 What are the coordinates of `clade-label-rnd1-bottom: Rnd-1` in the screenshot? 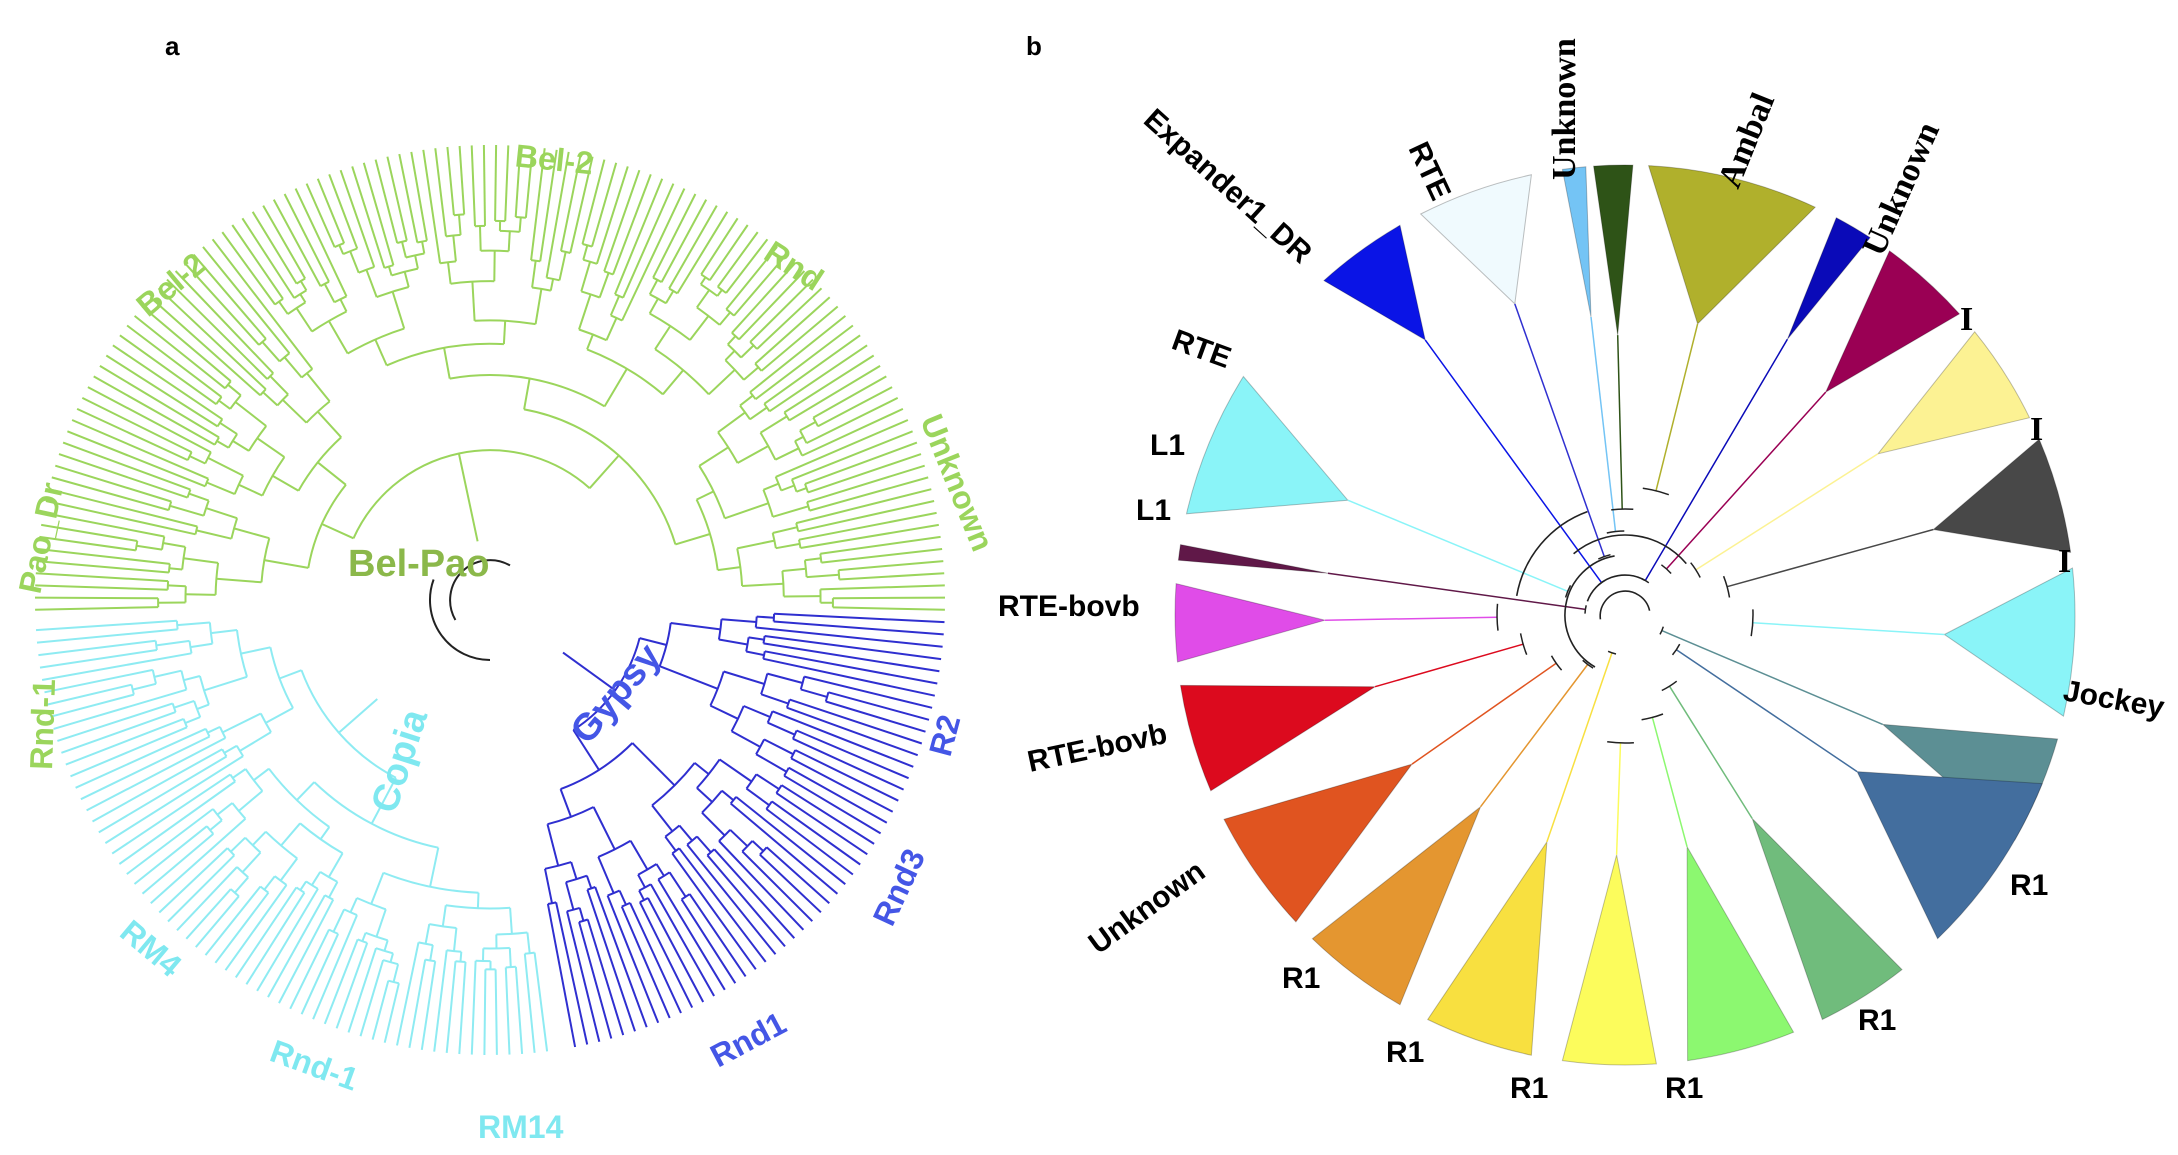 It's located at (315, 1065).